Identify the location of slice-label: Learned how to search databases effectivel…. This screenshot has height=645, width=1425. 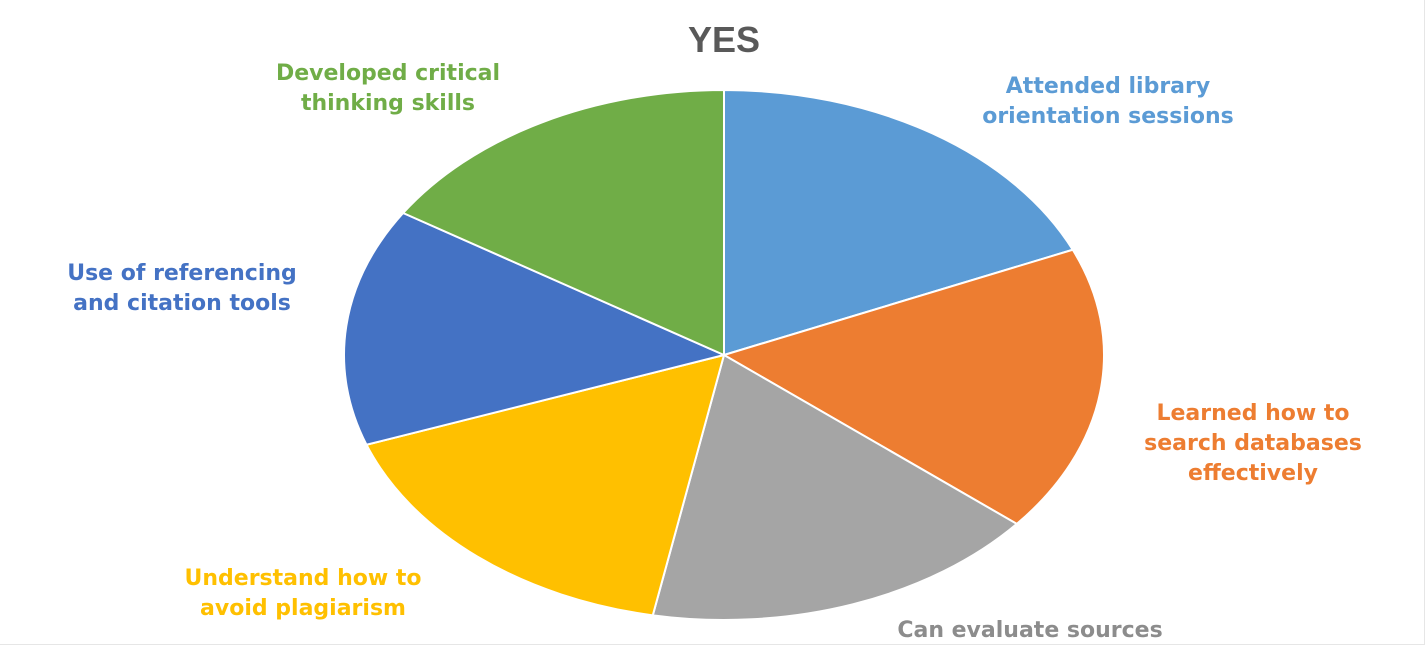
(1253, 443).